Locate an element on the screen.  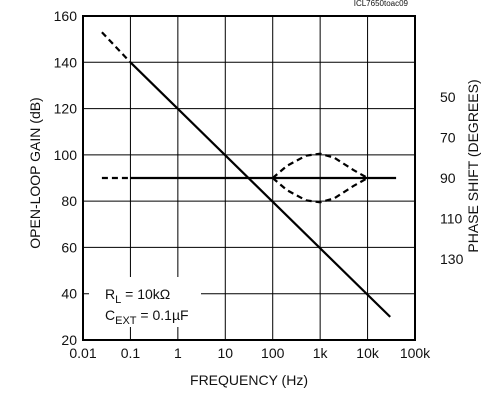
x-tick-label: 10 is located at coordinates (225, 353).